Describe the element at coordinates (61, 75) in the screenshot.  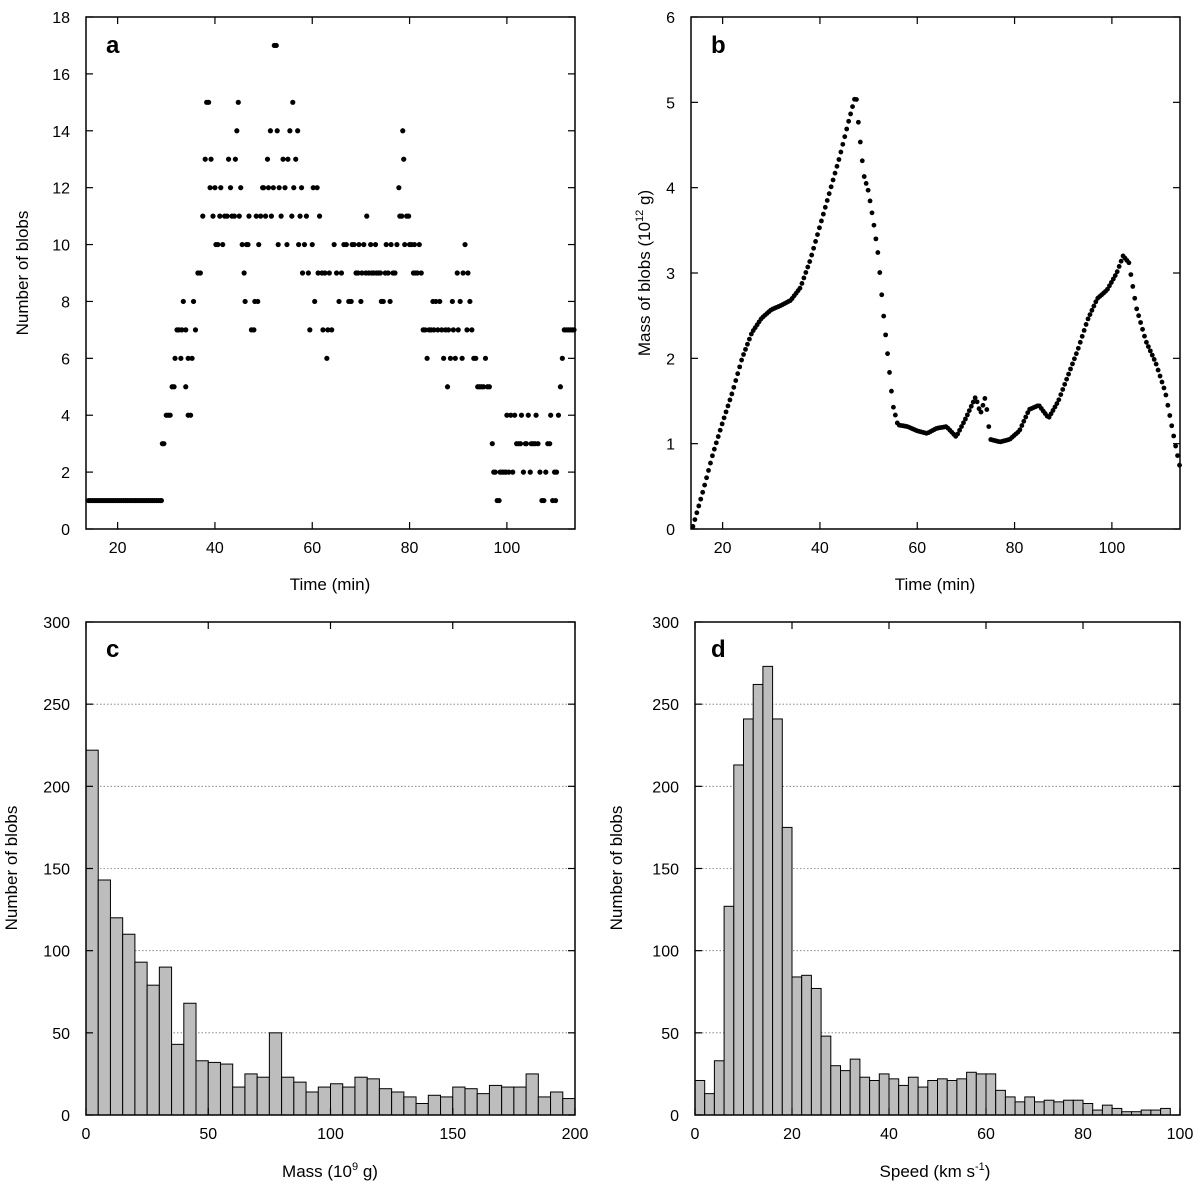
I see `y-tick-label: 16` at that location.